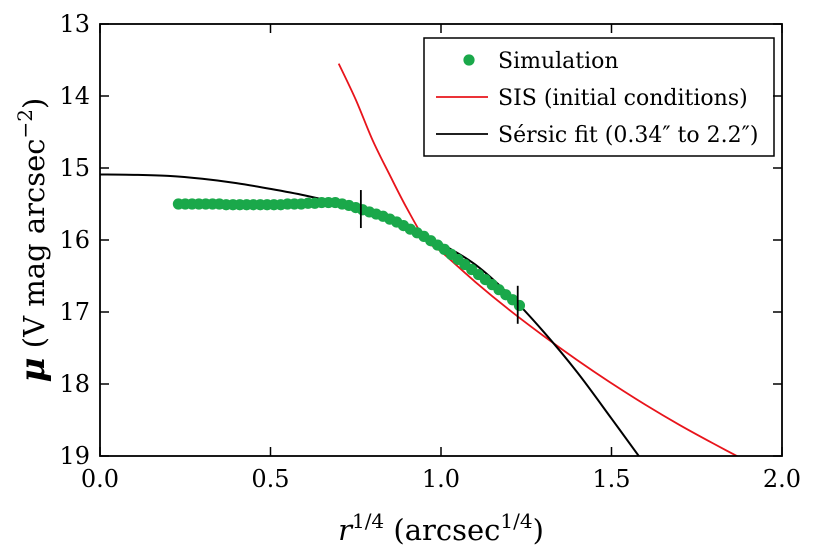 This screenshot has width=830, height=554. What do you see at coordinates (469, 60) in the screenshot?
I see `legend-marker-simulation` at bounding box center [469, 60].